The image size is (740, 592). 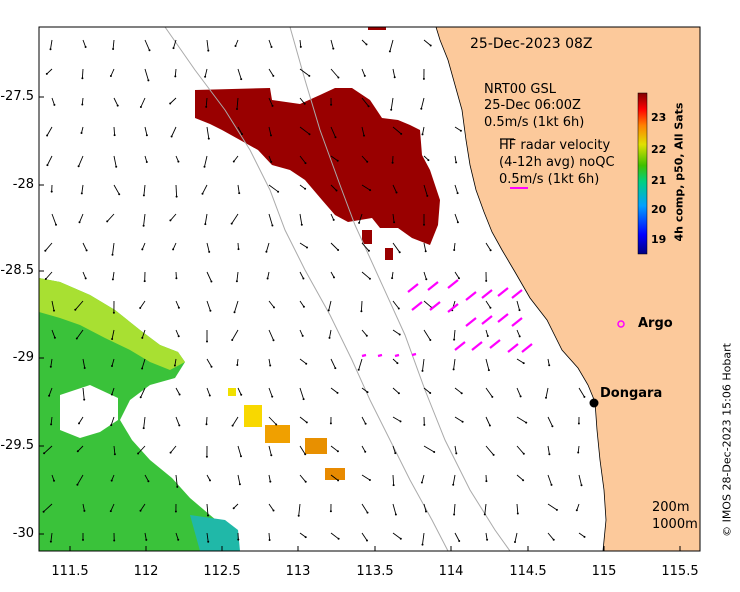 I want to click on y-tick-label: -27.5, so click(x=17, y=96).